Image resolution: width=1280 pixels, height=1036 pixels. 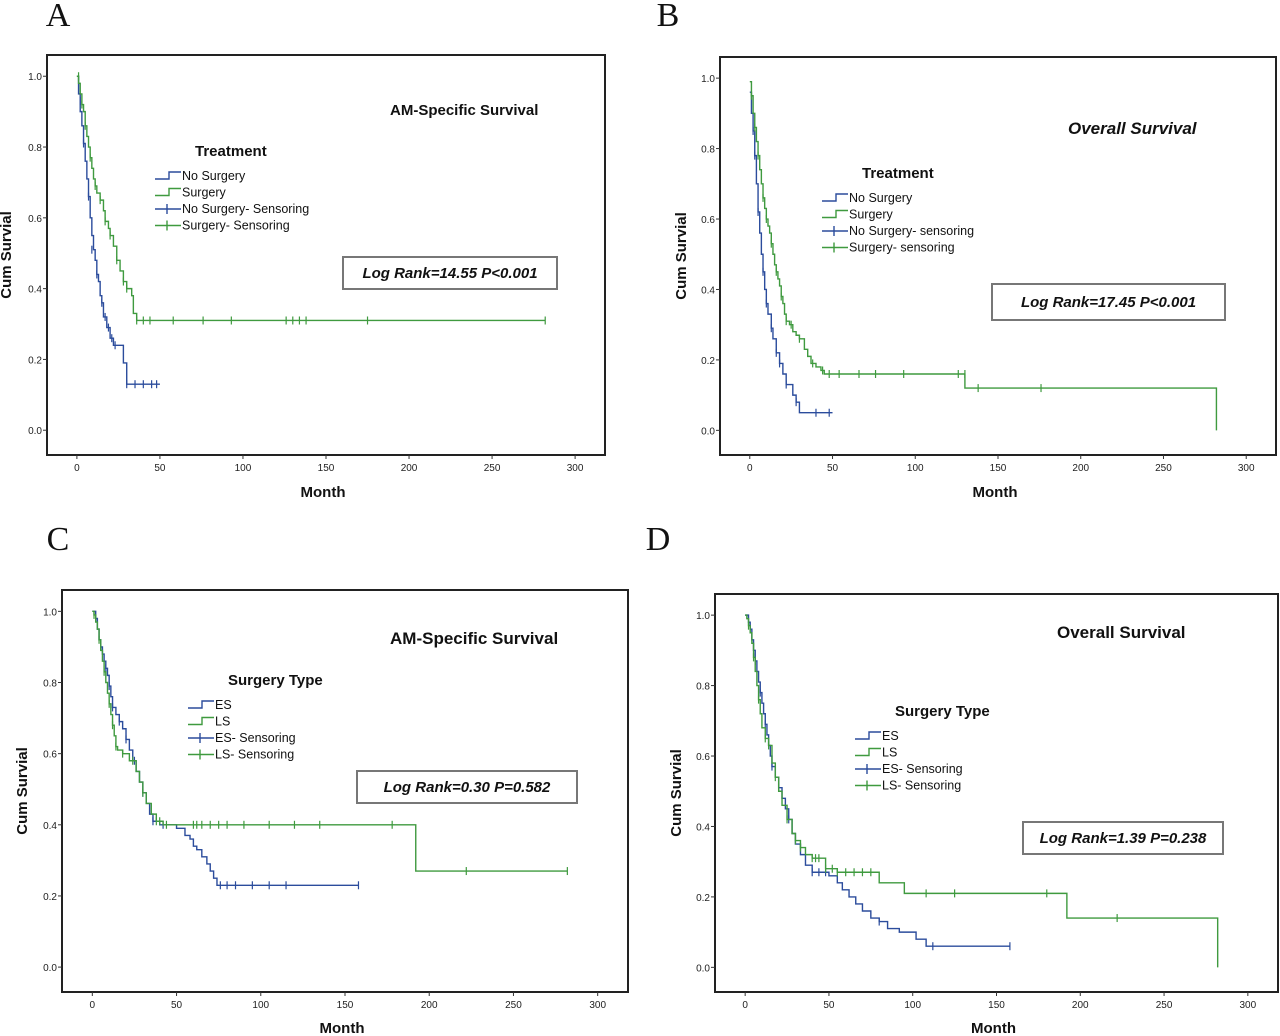 I want to click on legend-entry: LS- Sensoring, so click(x=921, y=786).